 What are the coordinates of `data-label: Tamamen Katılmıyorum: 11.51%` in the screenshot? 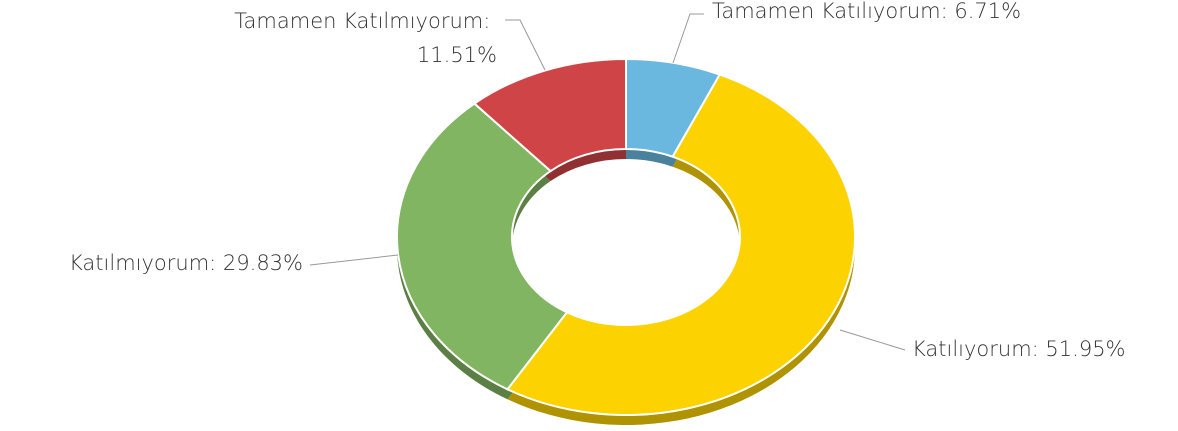 It's located at (365, 38).